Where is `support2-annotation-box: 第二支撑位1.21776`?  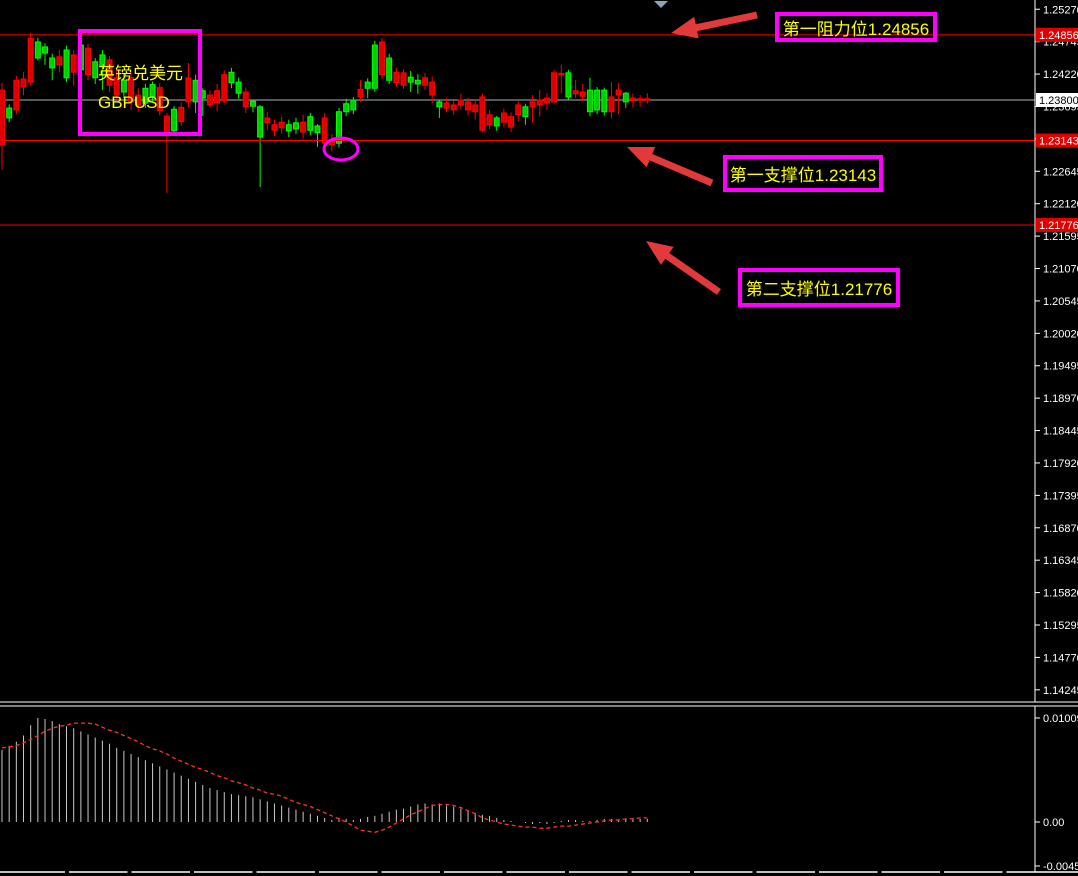 support2-annotation-box: 第二支撑位1.21776 is located at coordinates (819, 287).